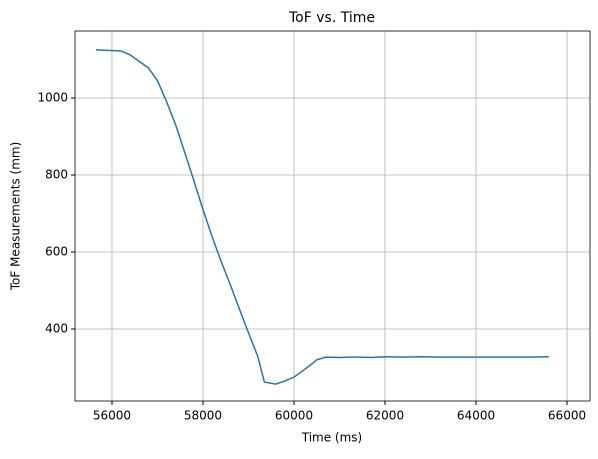 The image size is (598, 459). Describe the element at coordinates (294, 416) in the screenshot. I see `x-tick-label: 60000` at that location.